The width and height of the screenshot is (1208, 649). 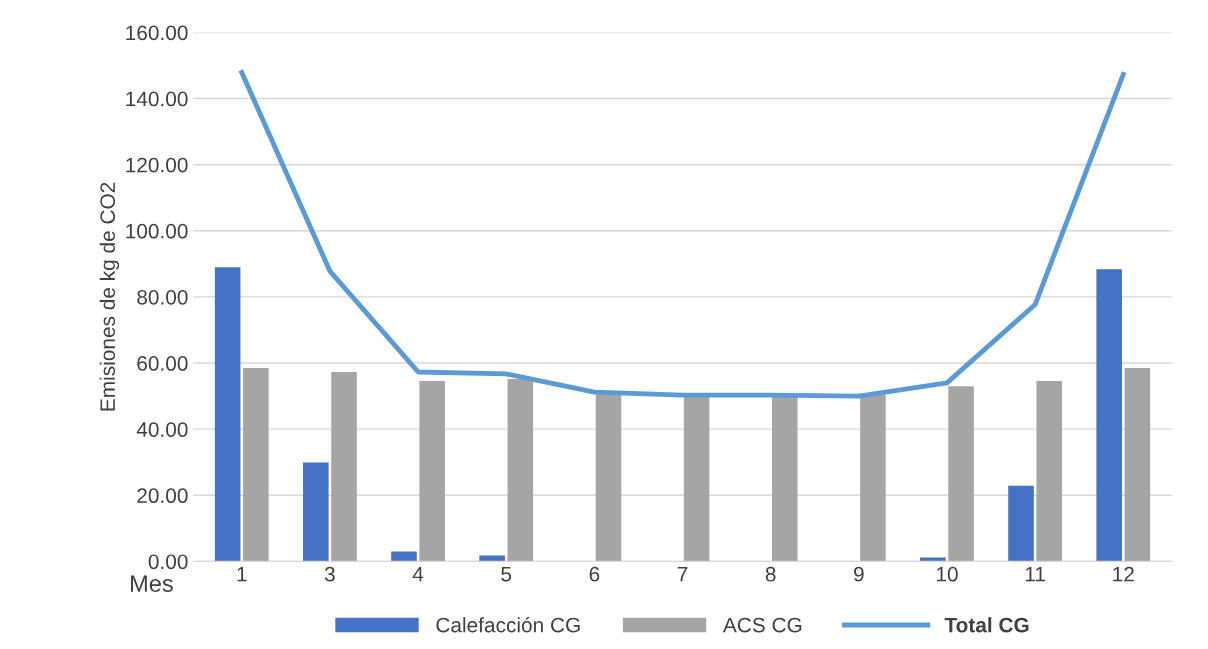 What do you see at coordinates (986, 625) in the screenshot?
I see `legend-label: Total CG` at bounding box center [986, 625].